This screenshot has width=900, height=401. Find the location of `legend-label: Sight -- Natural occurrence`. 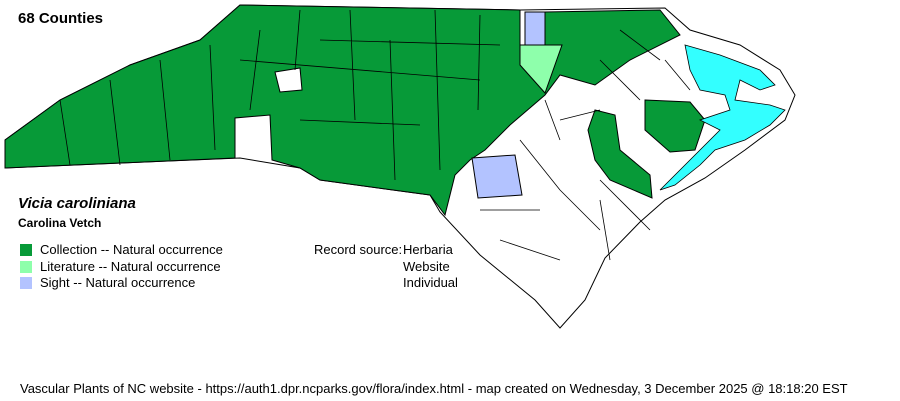

legend-label: Sight -- Natural occurrence is located at coordinates (118, 282).